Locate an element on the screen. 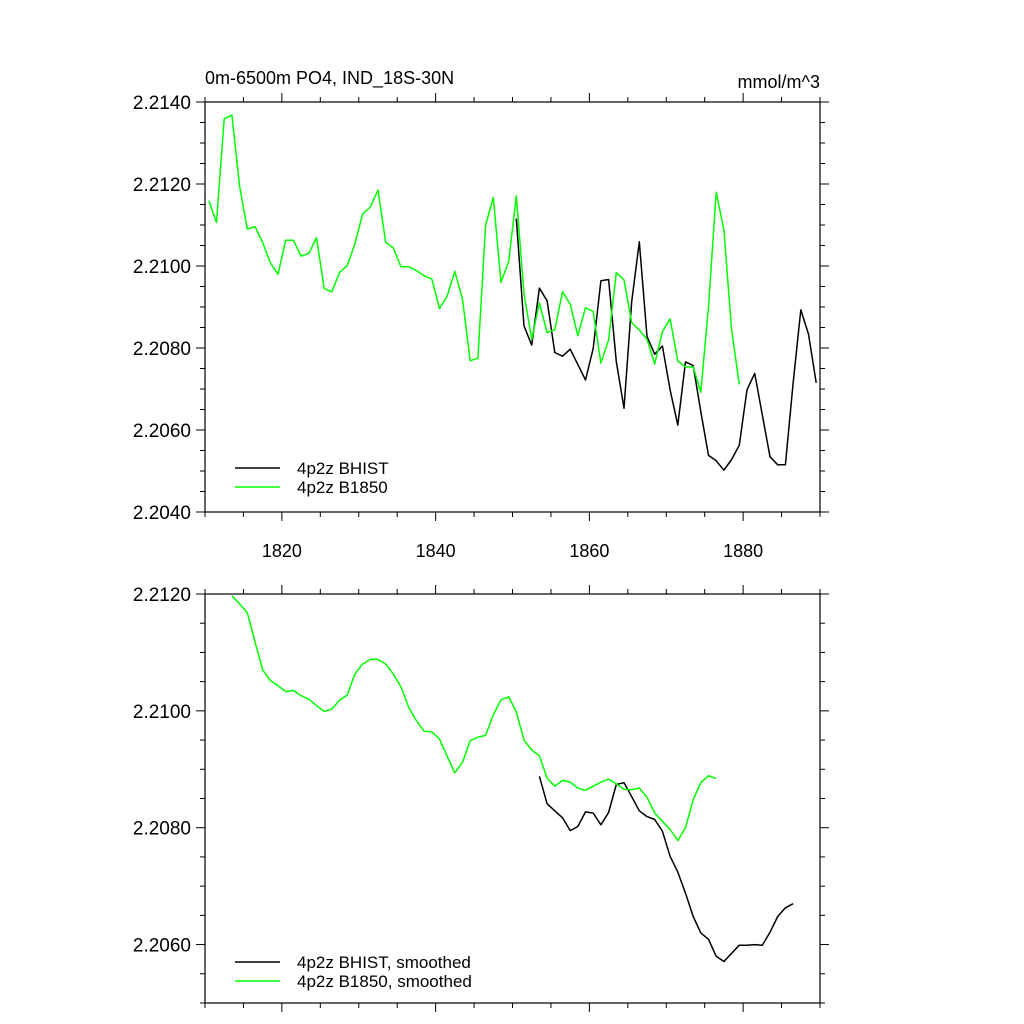 The image size is (1024, 1024). legend-label: 4p2z B1850 is located at coordinates (342, 487).